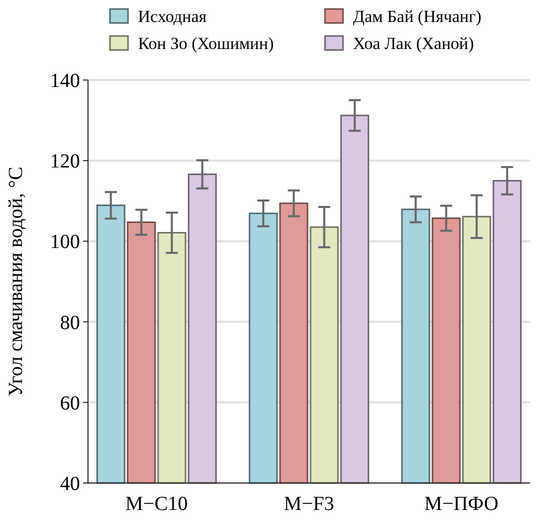  Describe the element at coordinates (417, 16) in the screenshot. I see `legend-label: Дам Бай (Нячанг)` at that location.